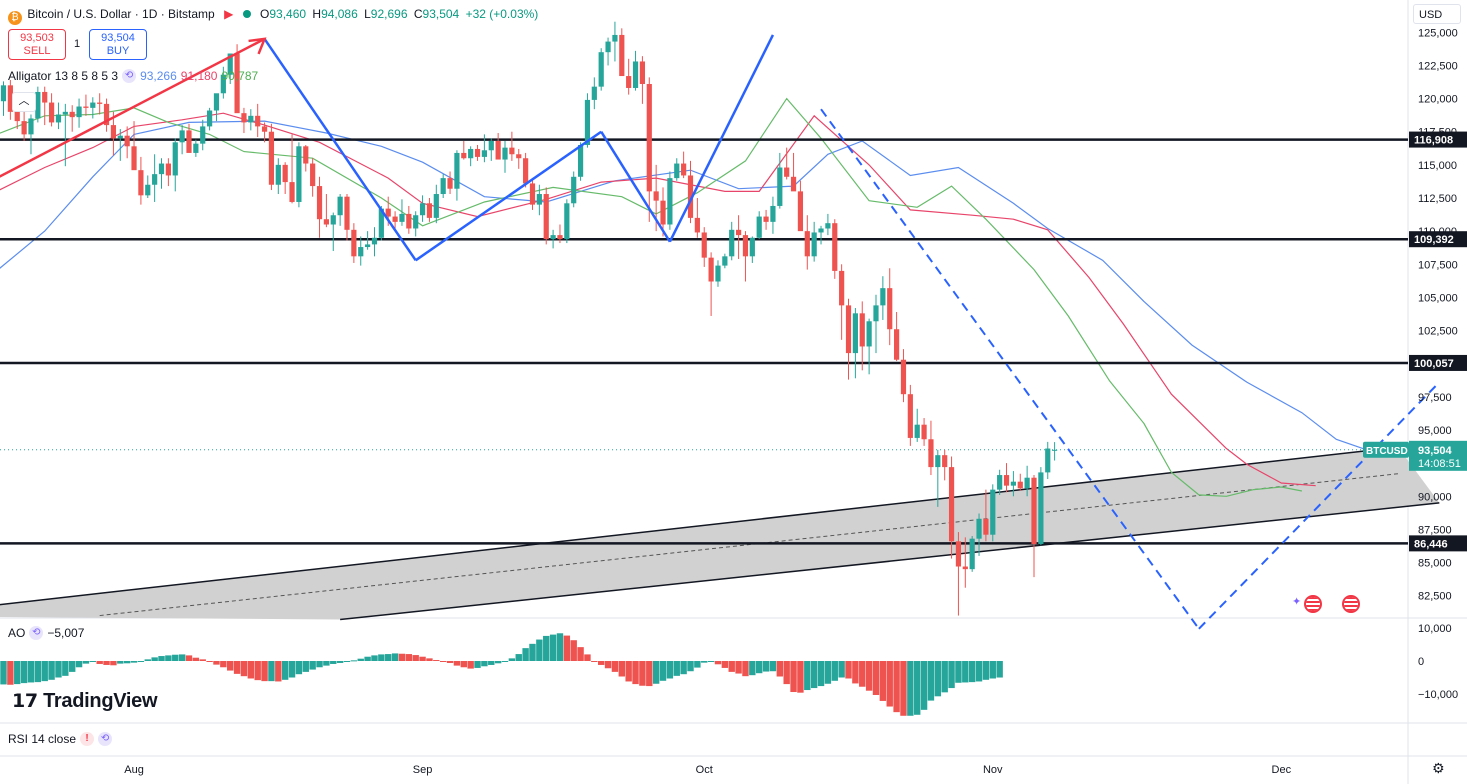 The width and height of the screenshot is (1467, 784). I want to click on dashed-projection-segment, so click(1319, 505).